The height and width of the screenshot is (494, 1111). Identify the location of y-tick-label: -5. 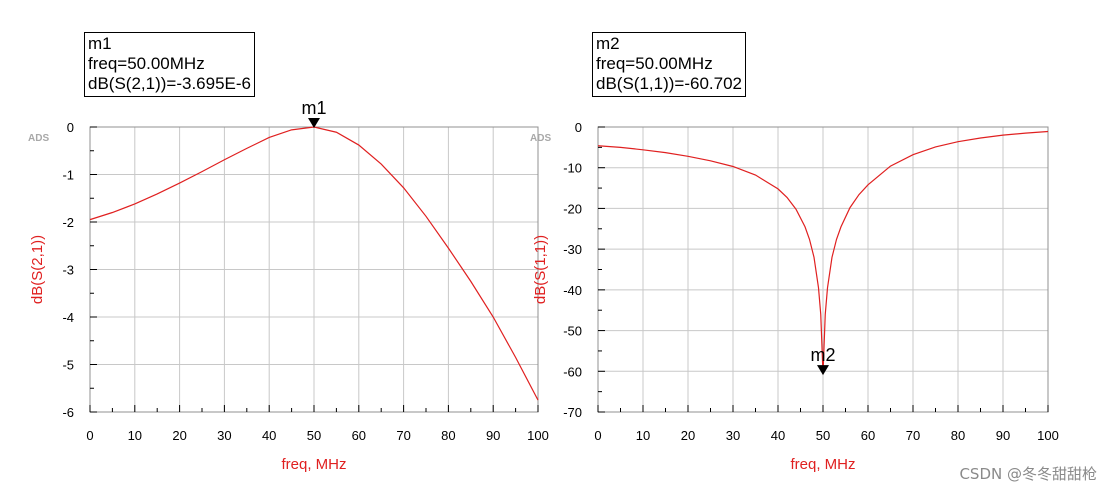
(68, 365).